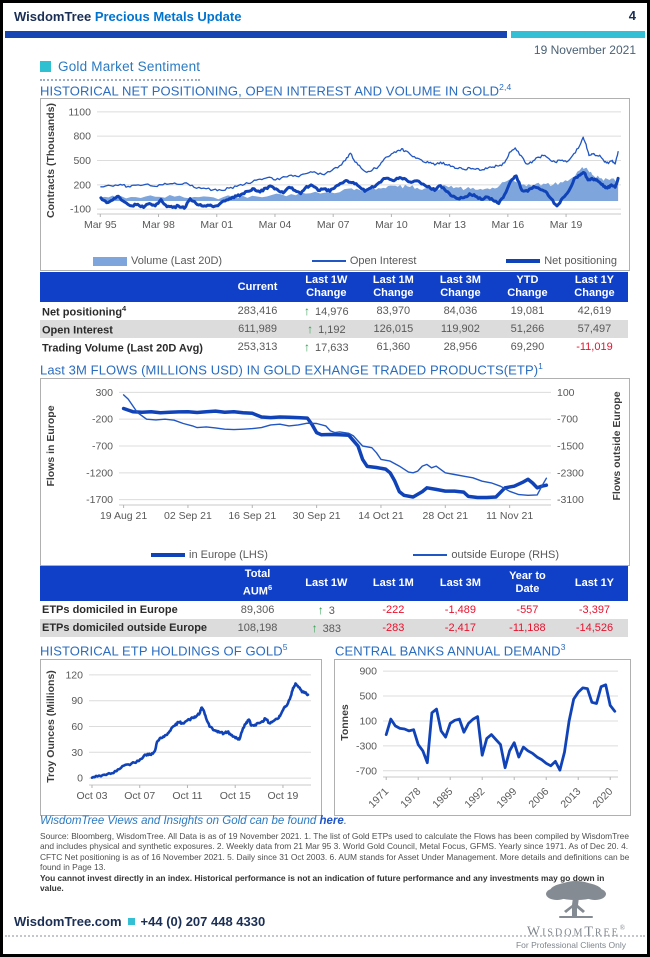 The height and width of the screenshot is (957, 650). I want to click on wisdomtree-logo: WisdomTree®, so click(576, 910).